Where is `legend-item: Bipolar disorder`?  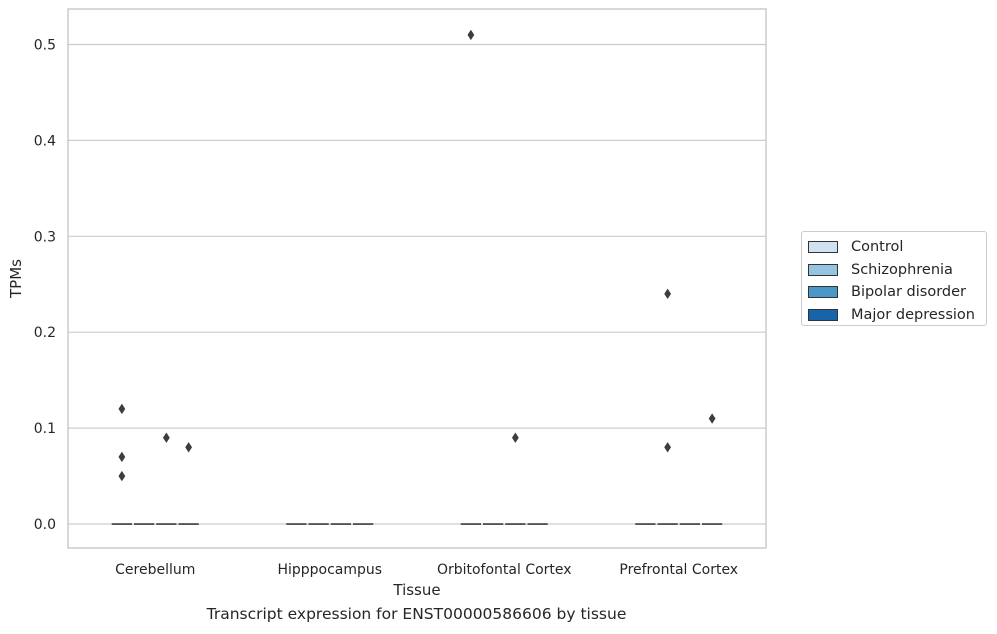
legend-item: Bipolar disorder is located at coordinates (897, 292).